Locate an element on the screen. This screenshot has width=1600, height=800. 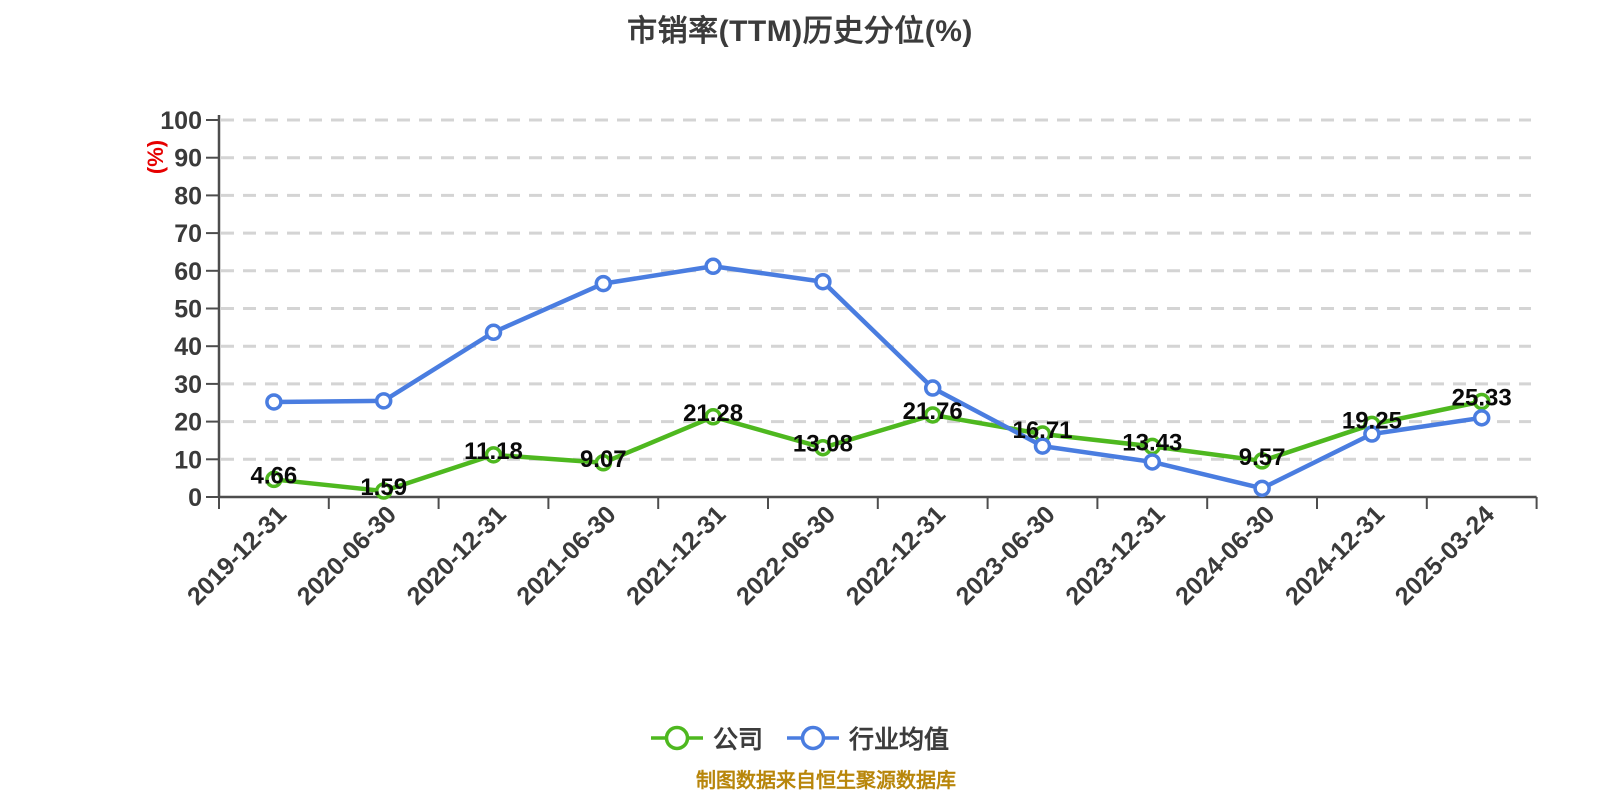
company-point-label: 1.59 is located at coordinates (383, 487).